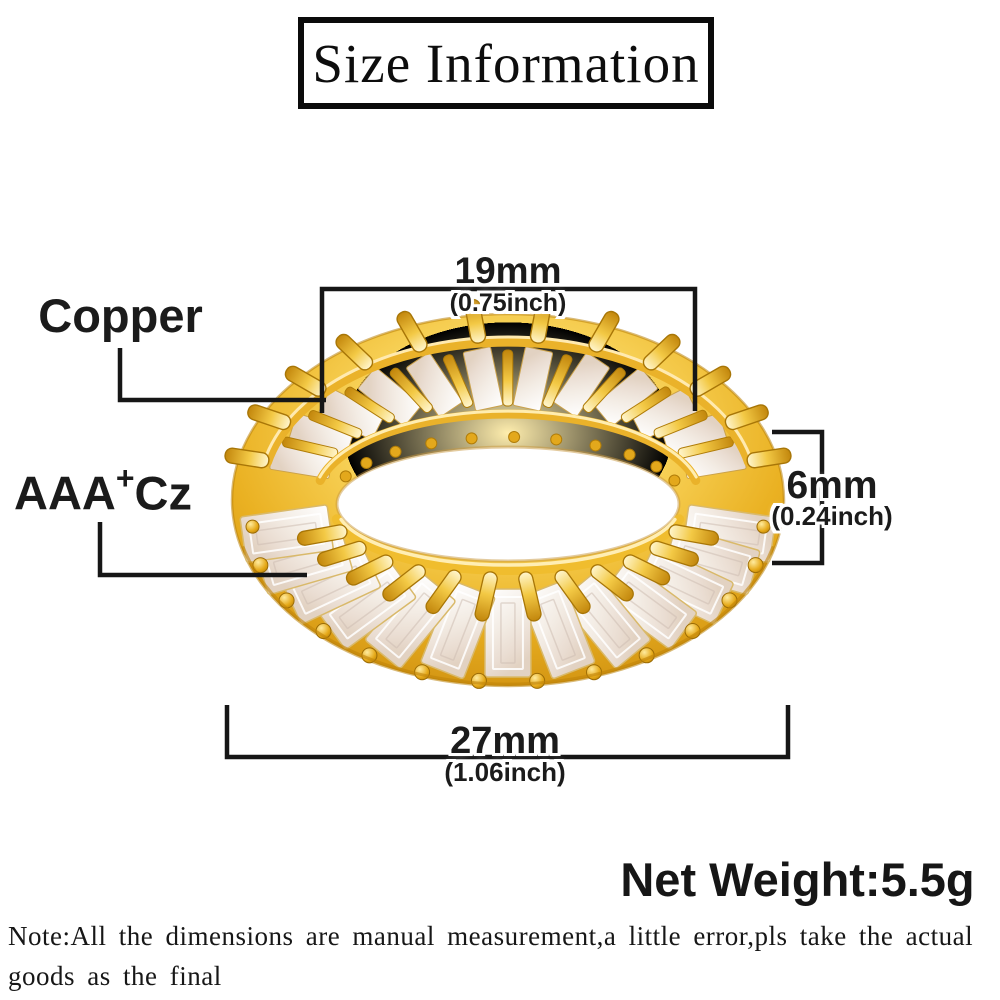  What do you see at coordinates (505, 772) in the screenshot?
I see `dim-outer-diameter-inch: (1.06inch)` at bounding box center [505, 772].